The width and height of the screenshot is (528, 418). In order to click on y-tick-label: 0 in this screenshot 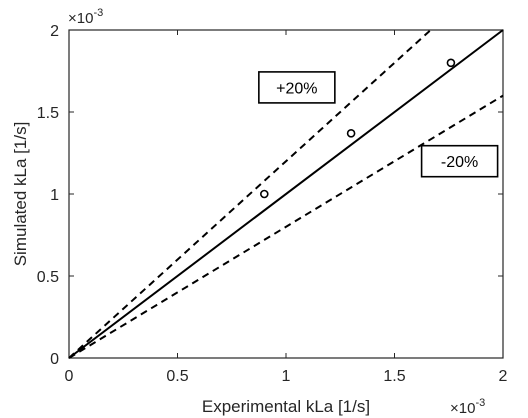, I will do `click(54, 359)`.